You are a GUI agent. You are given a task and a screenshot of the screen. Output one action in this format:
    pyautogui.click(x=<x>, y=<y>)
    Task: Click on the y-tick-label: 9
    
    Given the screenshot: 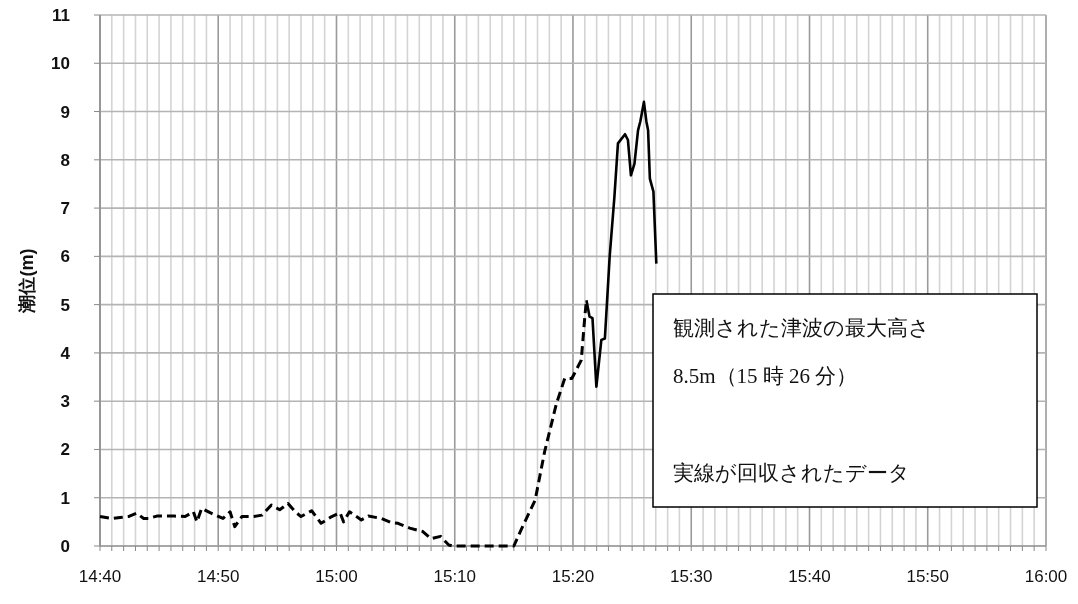 What is the action you would take?
    pyautogui.click(x=65, y=112)
    